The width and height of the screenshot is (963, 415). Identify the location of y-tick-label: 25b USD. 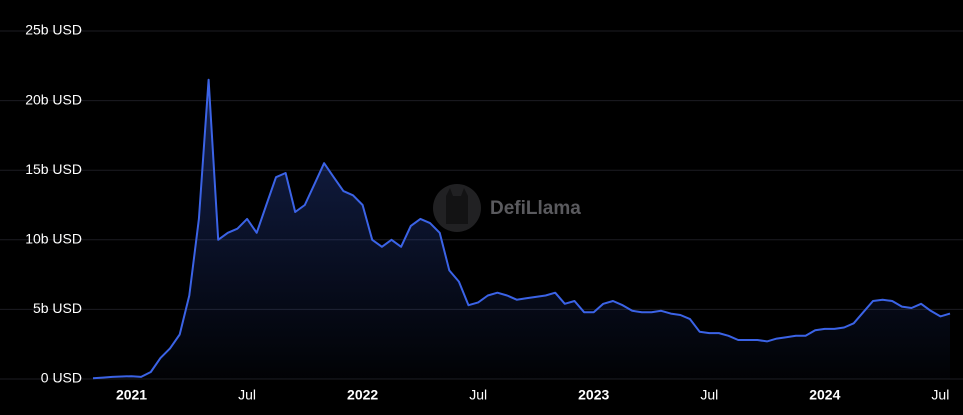
(53, 30).